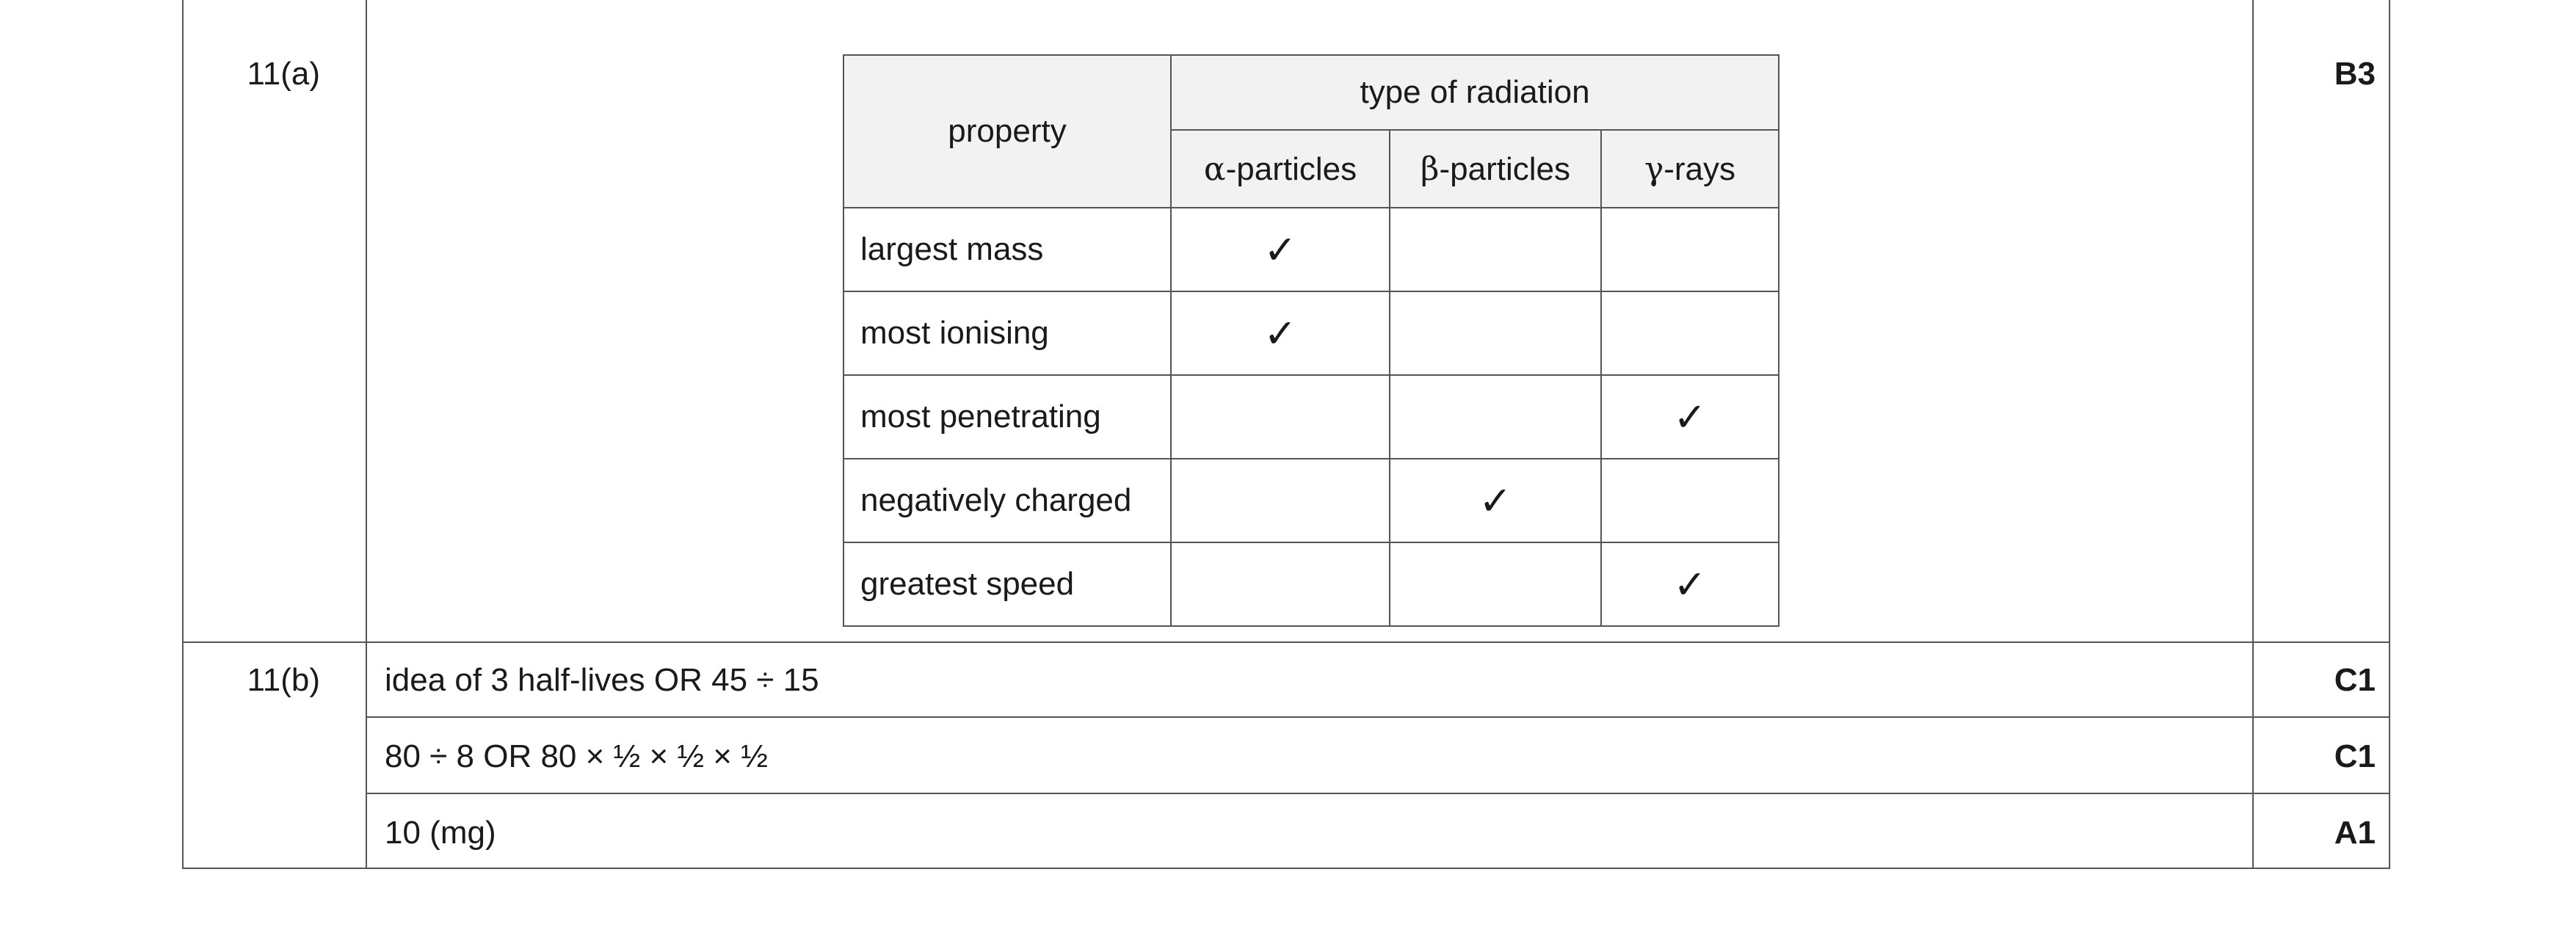  Describe the element at coordinates (2355, 680) in the screenshot. I see `mark-line-1: C1` at that location.